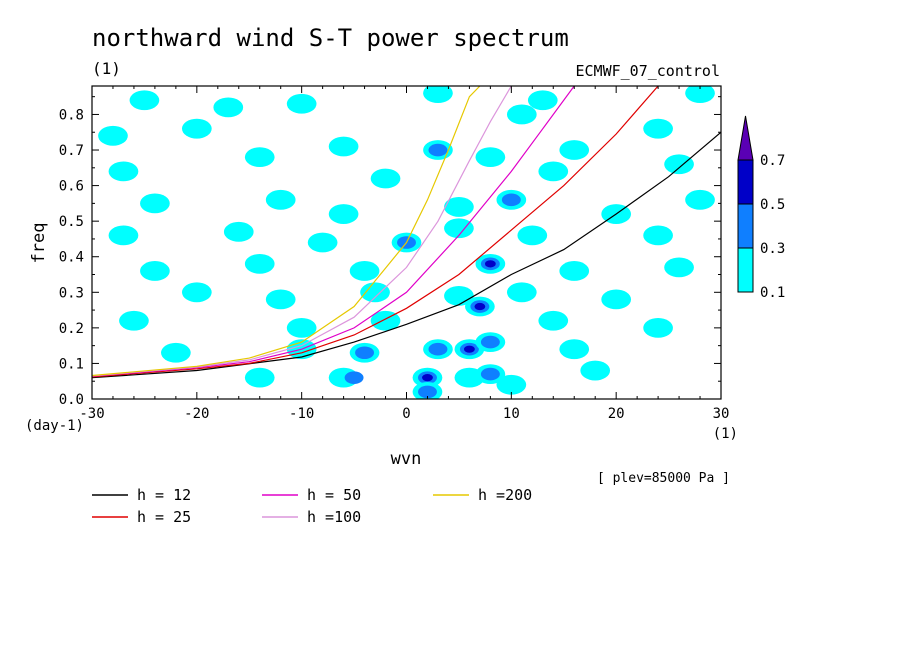 This screenshot has height=654, width=904. What do you see at coordinates (196, 414) in the screenshot?
I see `x-tick-label-1: -20` at bounding box center [196, 414].